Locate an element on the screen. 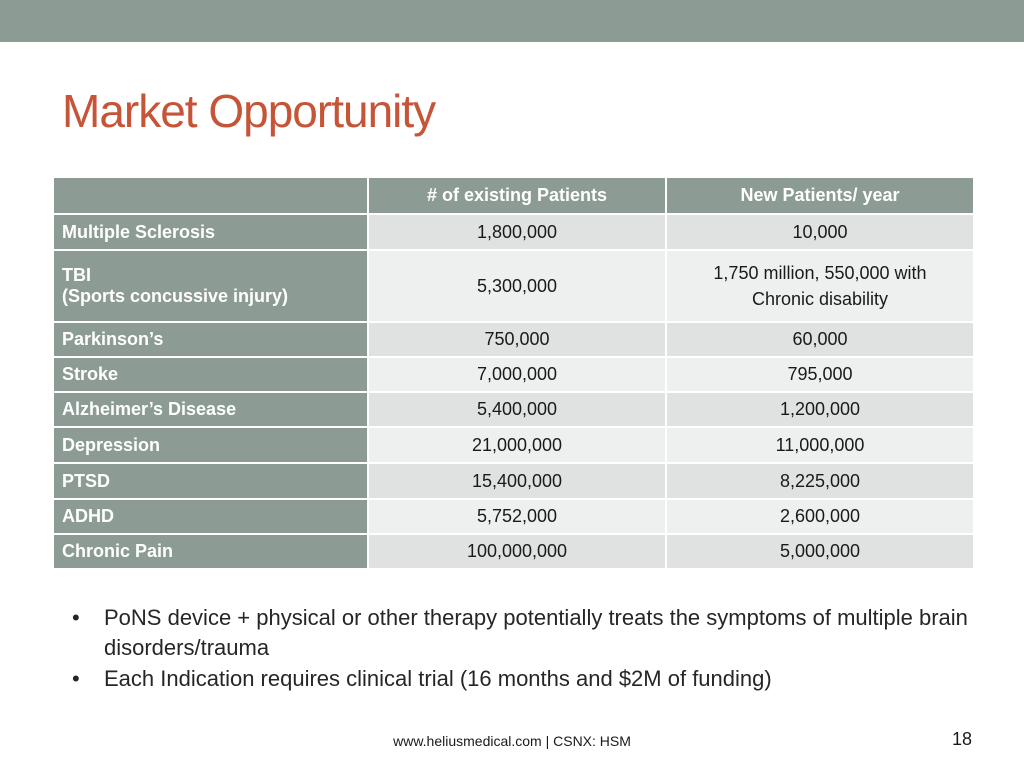 The image size is (1024, 768). row-label: PTSD is located at coordinates (210, 481).